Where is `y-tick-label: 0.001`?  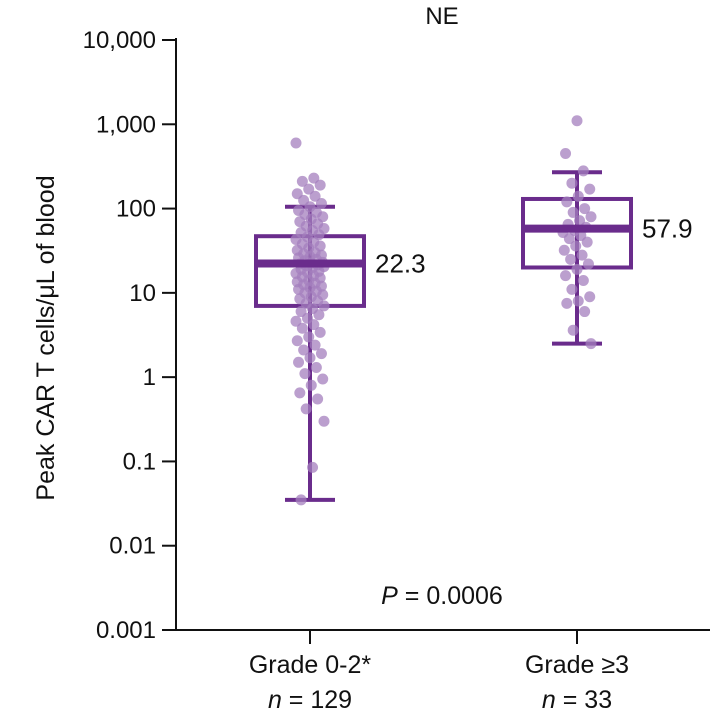
y-tick-label: 0.001 is located at coordinates (126, 630).